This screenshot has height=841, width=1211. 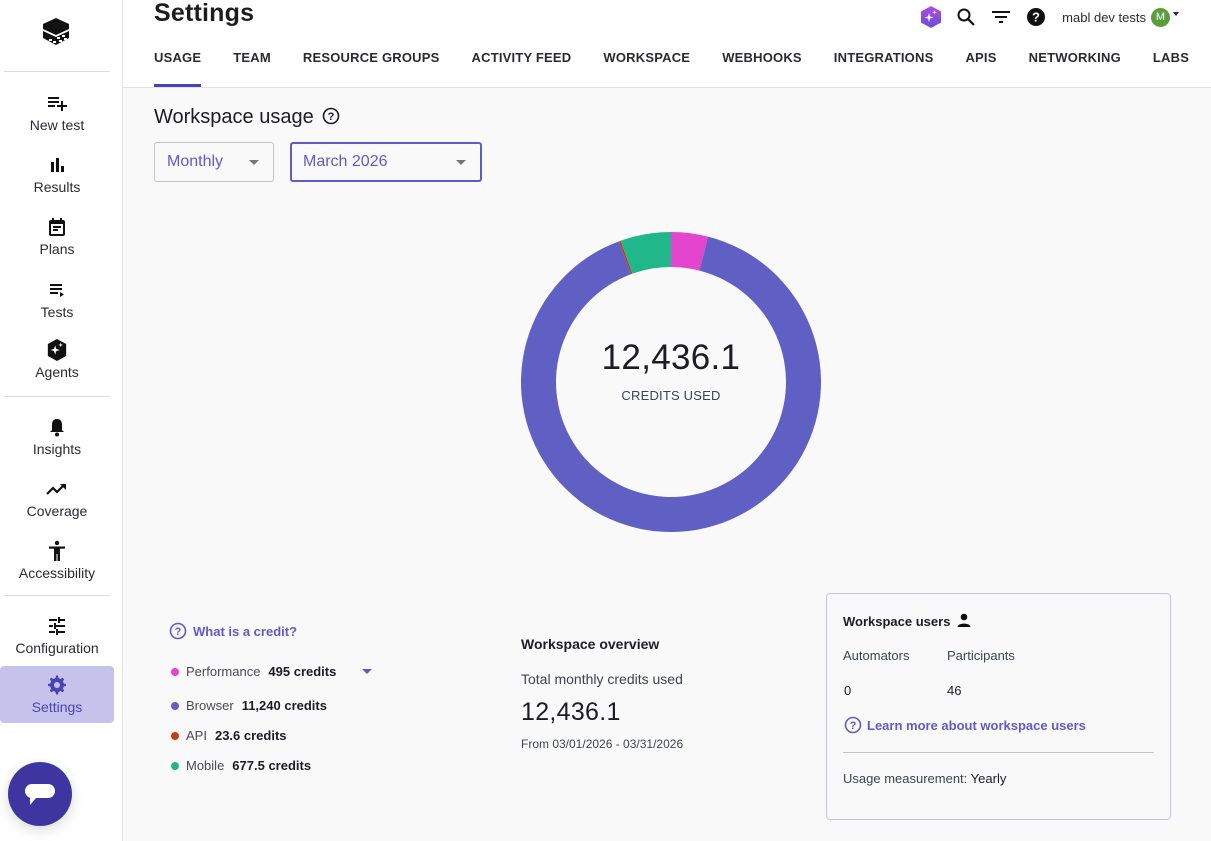 What do you see at coordinates (57, 165) in the screenshot?
I see `bar-chart-icon` at bounding box center [57, 165].